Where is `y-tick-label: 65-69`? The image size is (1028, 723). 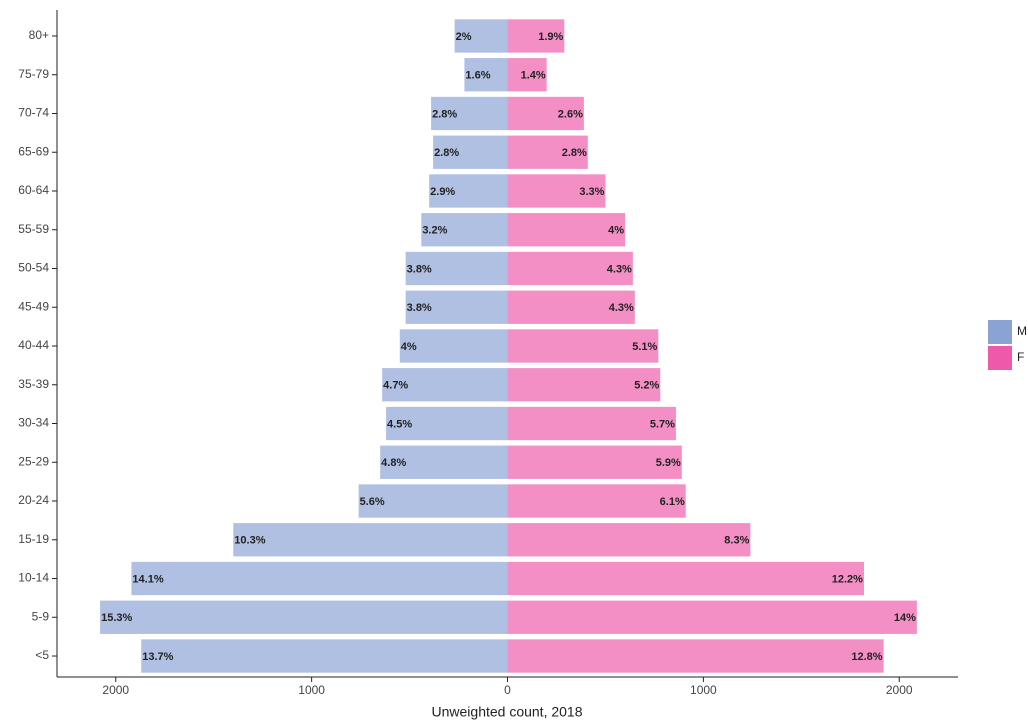 y-tick-label: 65-69 is located at coordinates (33, 151).